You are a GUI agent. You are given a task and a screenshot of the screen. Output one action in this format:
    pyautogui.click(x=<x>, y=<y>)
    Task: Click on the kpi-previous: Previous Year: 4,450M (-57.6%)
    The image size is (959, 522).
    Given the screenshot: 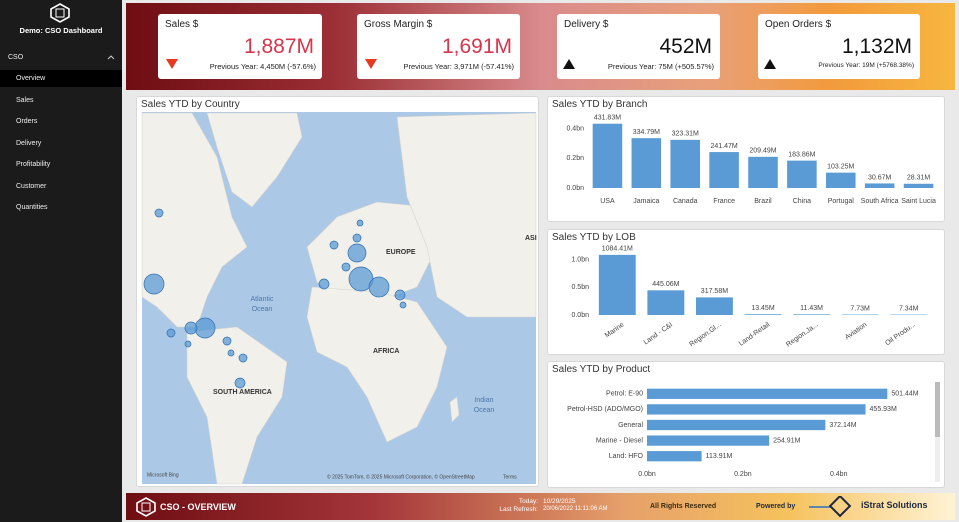 What is the action you would take?
    pyautogui.click(x=262, y=66)
    